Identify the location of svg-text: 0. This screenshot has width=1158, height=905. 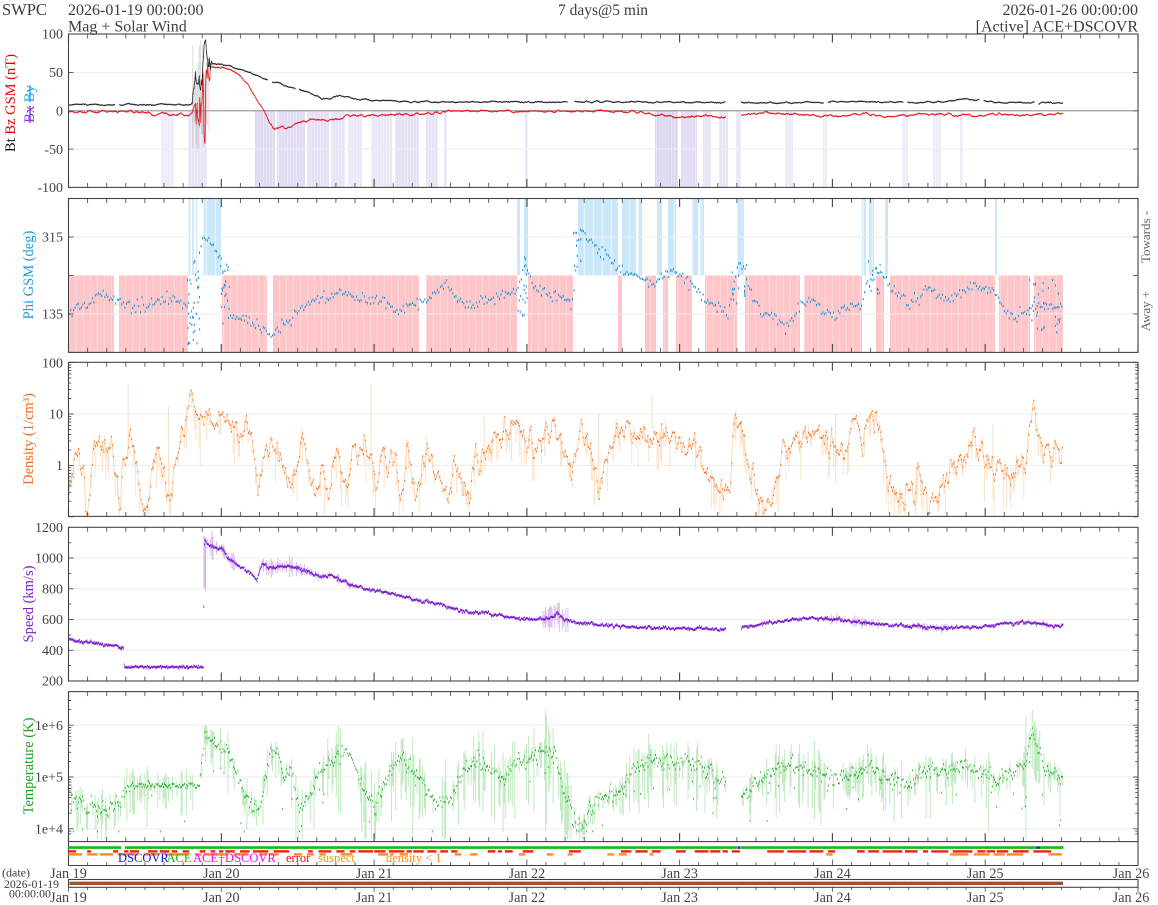
(59, 112).